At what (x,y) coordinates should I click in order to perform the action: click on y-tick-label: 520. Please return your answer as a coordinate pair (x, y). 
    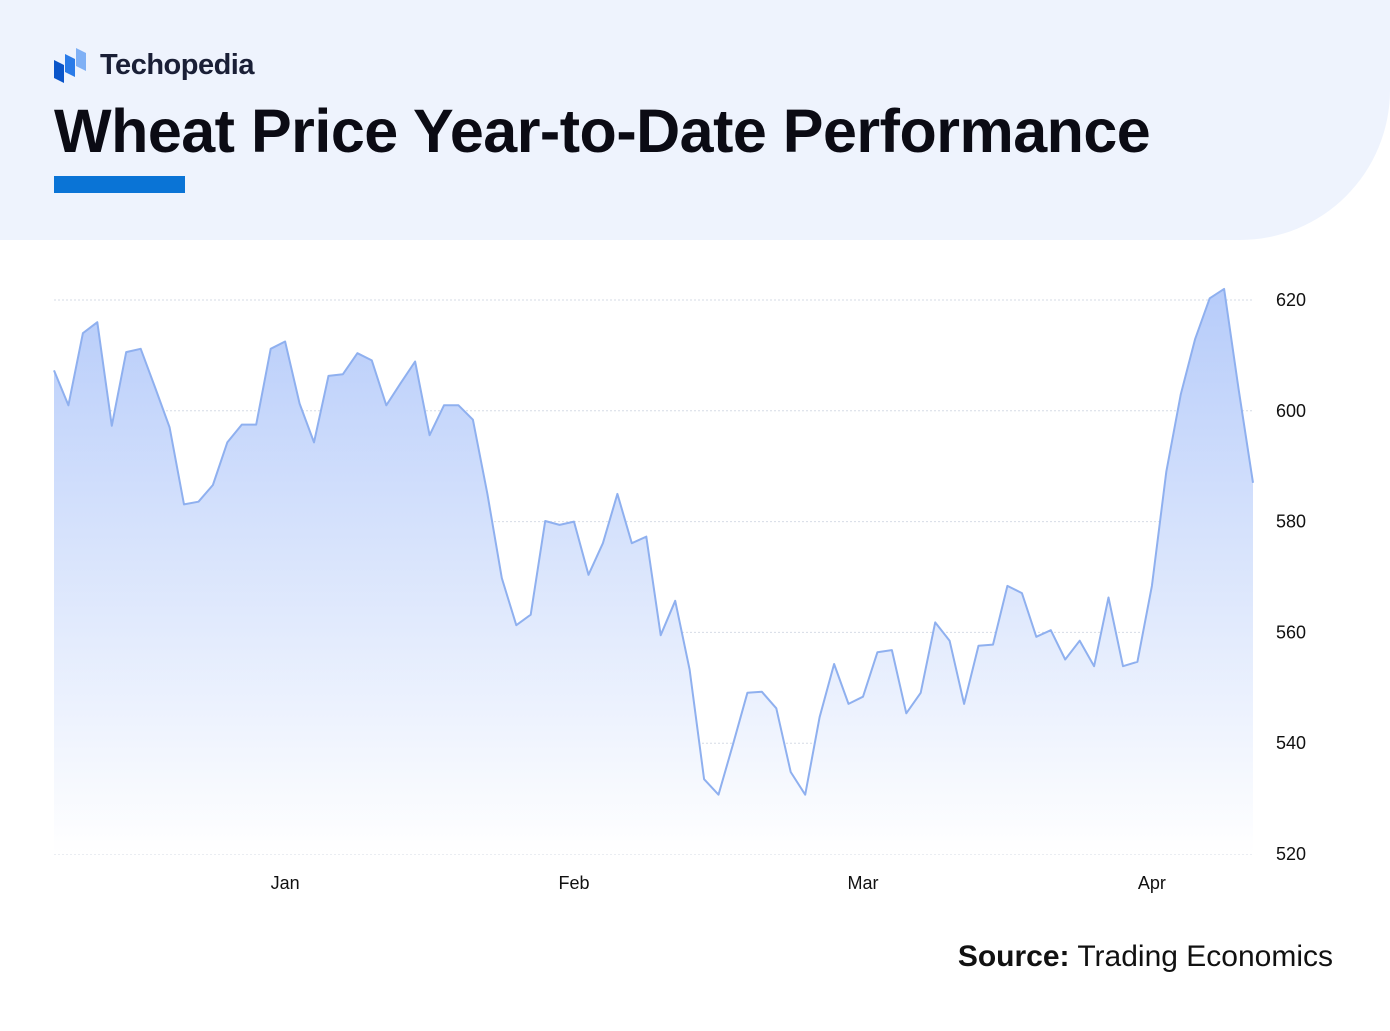
    Looking at the image, I should click on (1291, 854).